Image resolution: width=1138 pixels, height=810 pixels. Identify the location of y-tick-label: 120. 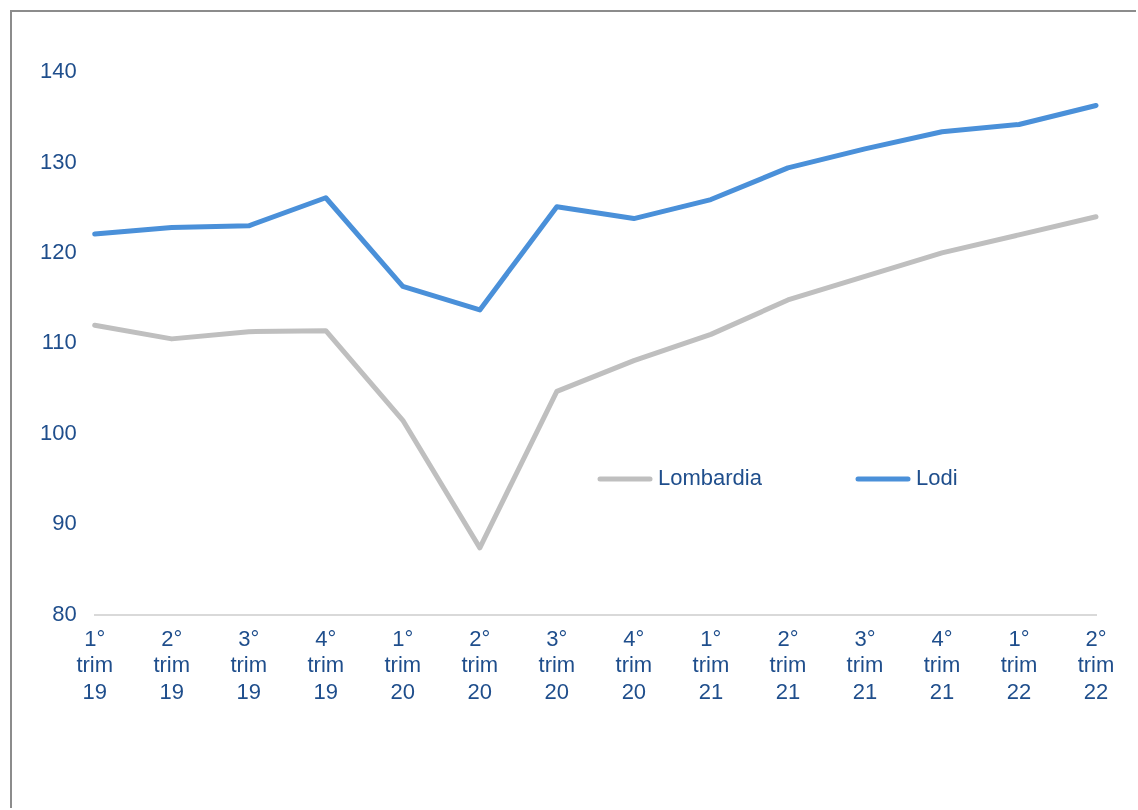
(58, 251).